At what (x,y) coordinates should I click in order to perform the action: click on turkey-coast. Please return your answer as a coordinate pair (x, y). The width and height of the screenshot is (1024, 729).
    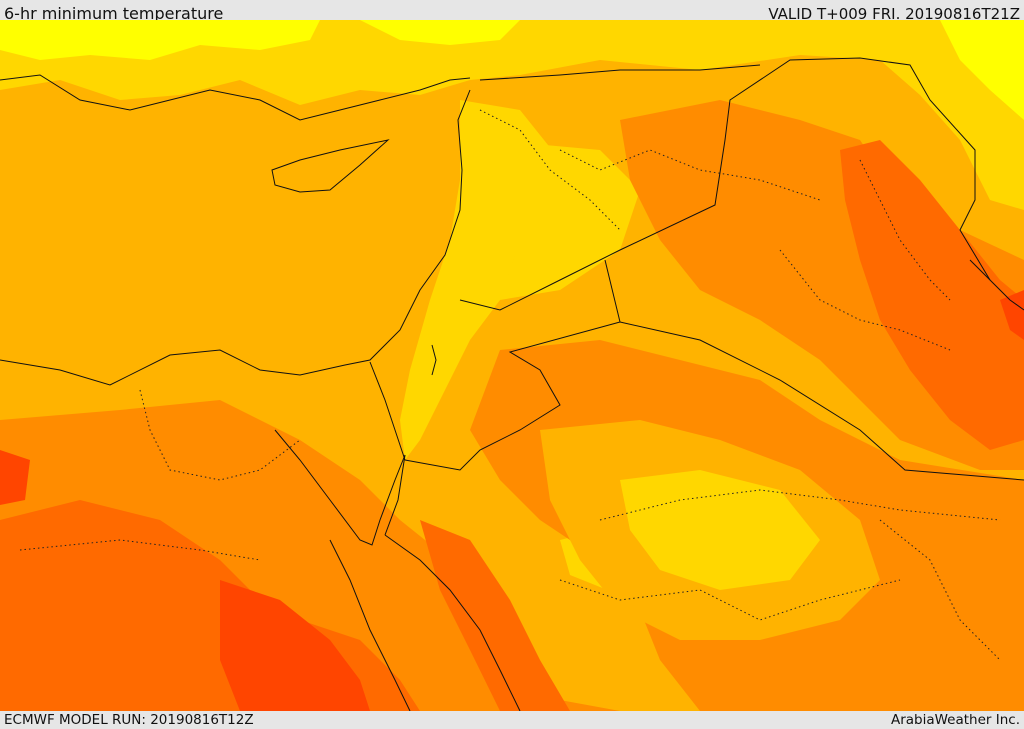
    Looking at the image, I should click on (235, 97).